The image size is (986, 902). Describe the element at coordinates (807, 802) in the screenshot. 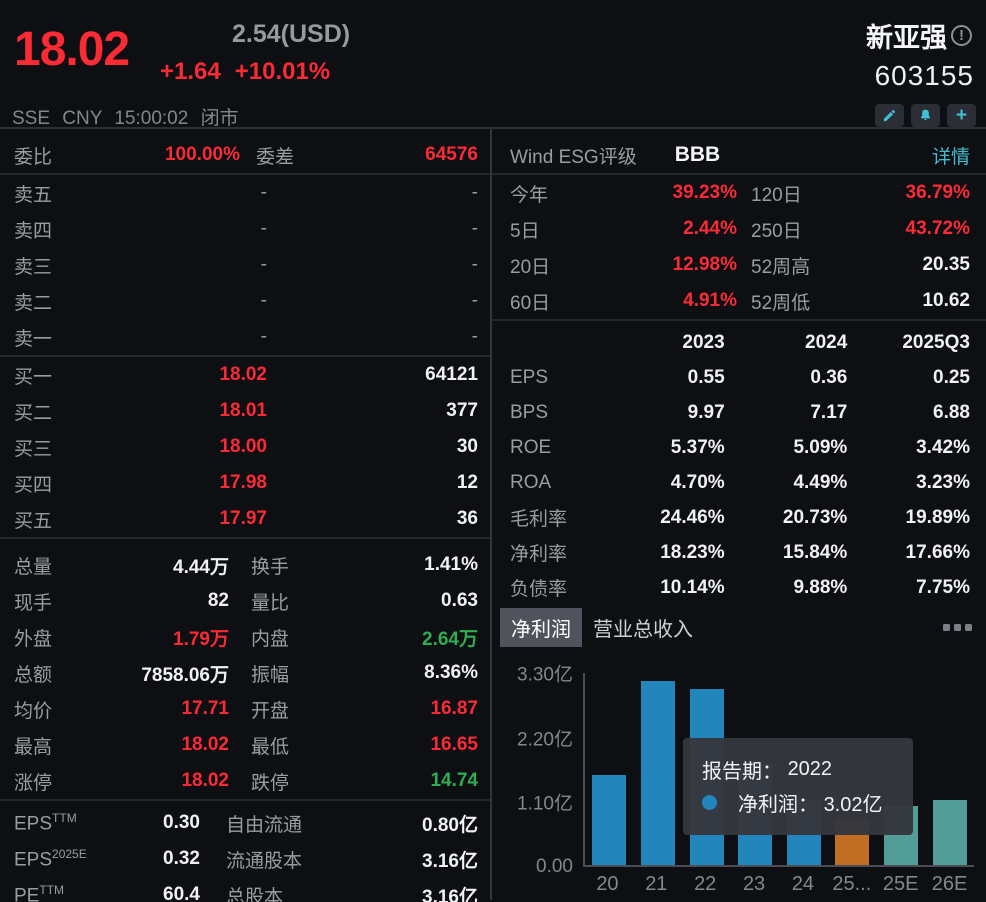

I see `tooltip-series: 净利润： 3.02亿` at that location.